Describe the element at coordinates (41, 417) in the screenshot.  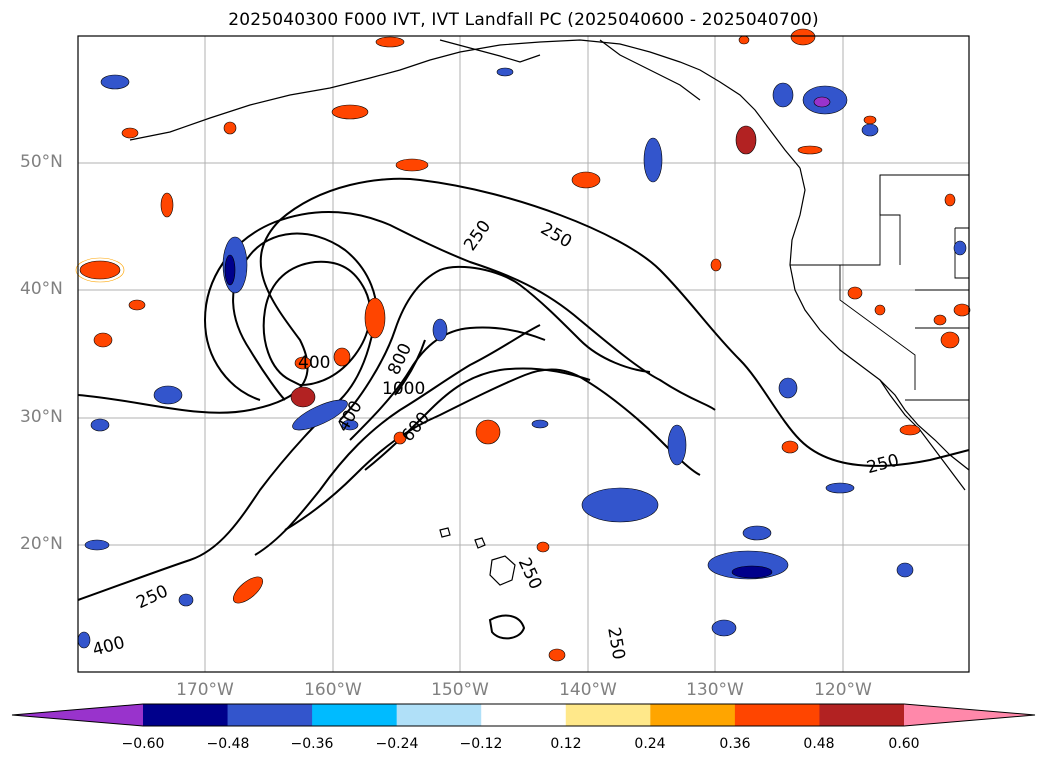
I see `lat-label: 30°N` at that location.